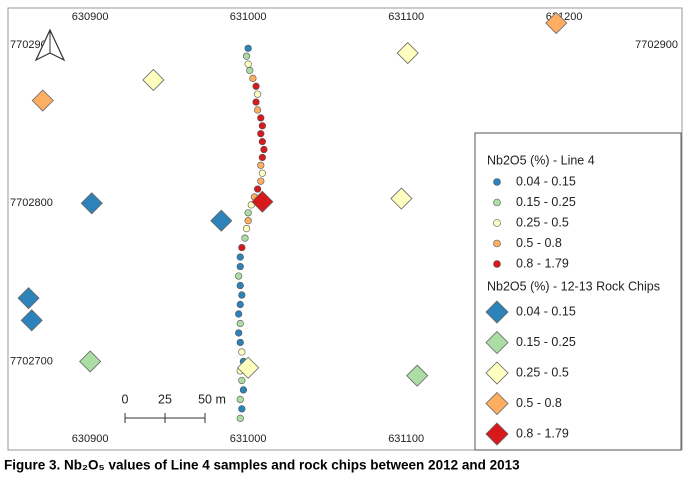 The image size is (689, 489). I want to click on scale-label: 50 m, so click(212, 399).